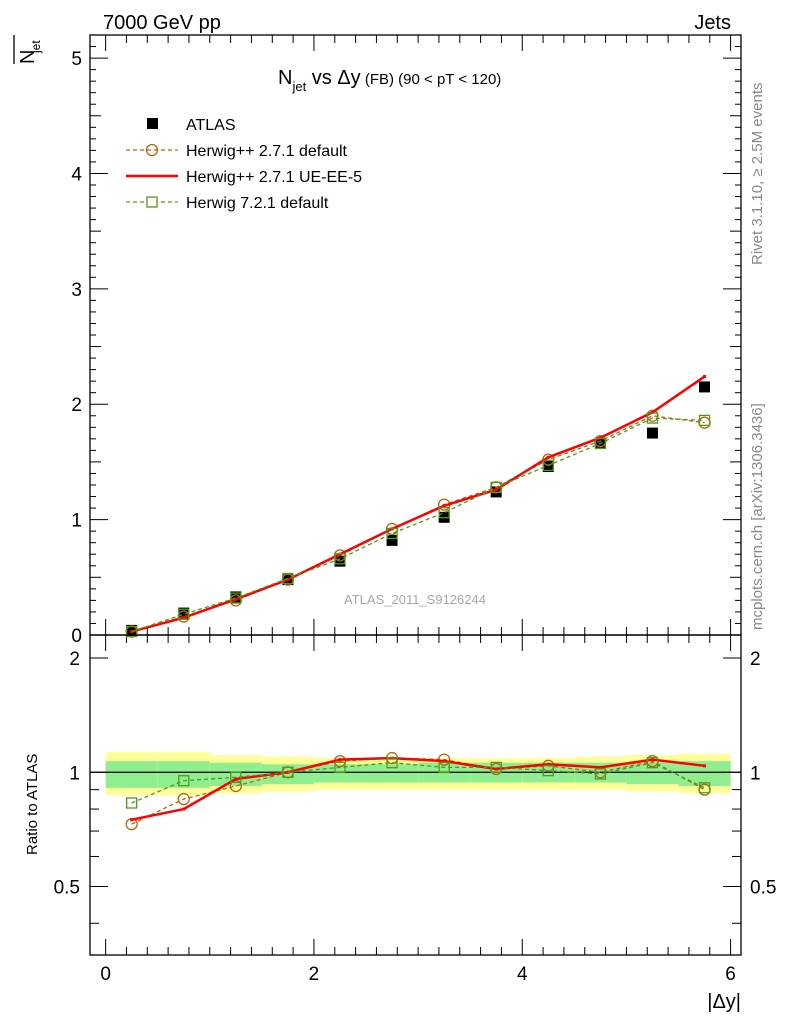 This screenshot has height=1024, width=786. Describe the element at coordinates (211, 125) in the screenshot. I see `legend-atlas-label: ATLAS` at that location.